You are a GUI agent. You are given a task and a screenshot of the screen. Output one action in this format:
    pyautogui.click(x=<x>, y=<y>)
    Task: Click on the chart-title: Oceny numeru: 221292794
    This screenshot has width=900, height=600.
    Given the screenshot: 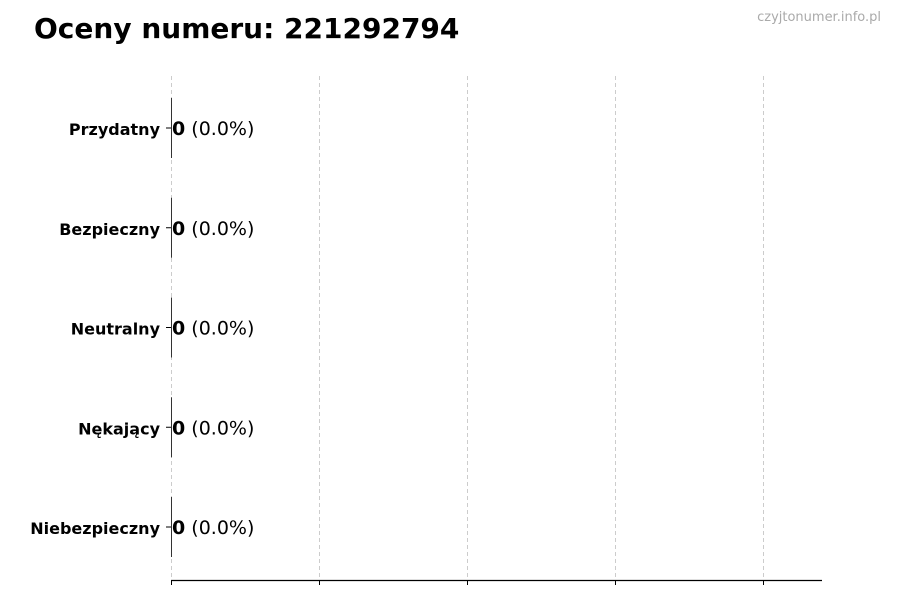 What is the action you would take?
    pyautogui.click(x=247, y=28)
    